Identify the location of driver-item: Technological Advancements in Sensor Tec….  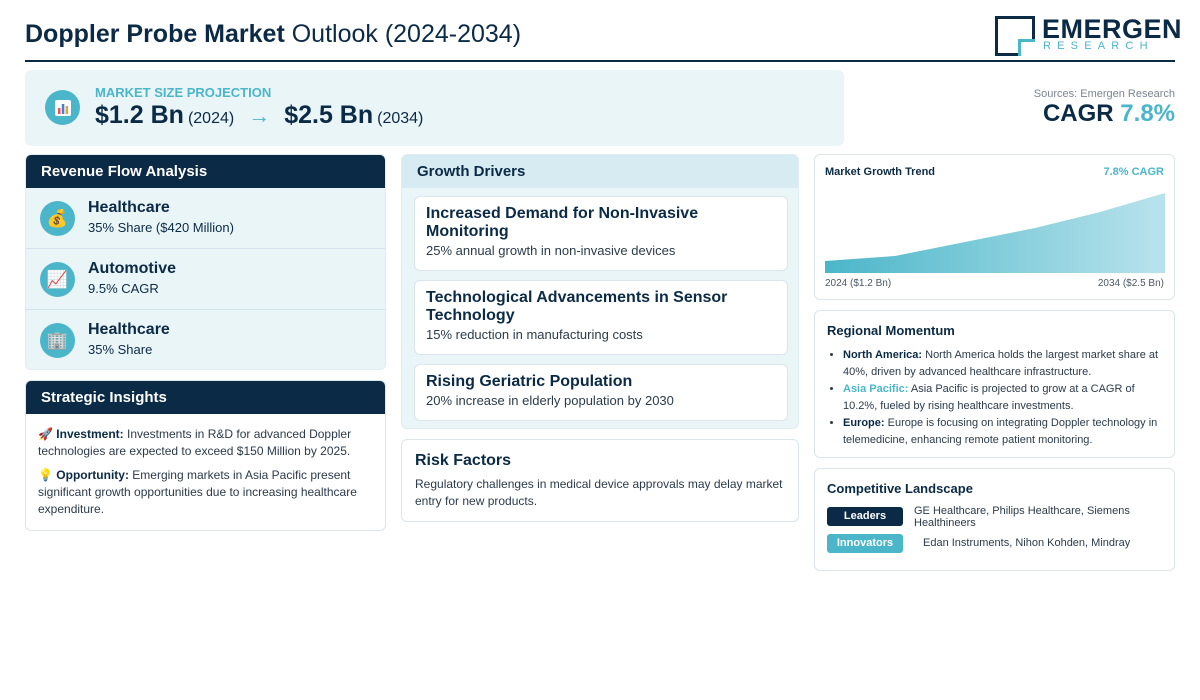
(601, 317).